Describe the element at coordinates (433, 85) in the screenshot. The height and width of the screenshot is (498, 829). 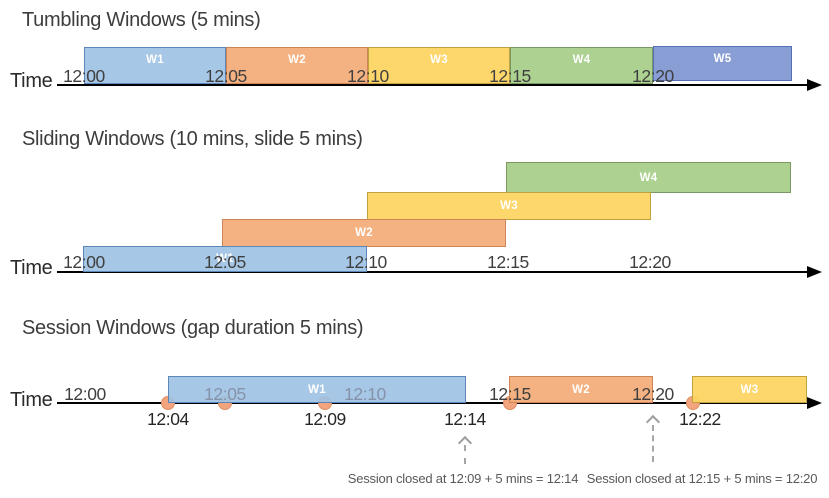
I see `tumbling-time-axis` at that location.